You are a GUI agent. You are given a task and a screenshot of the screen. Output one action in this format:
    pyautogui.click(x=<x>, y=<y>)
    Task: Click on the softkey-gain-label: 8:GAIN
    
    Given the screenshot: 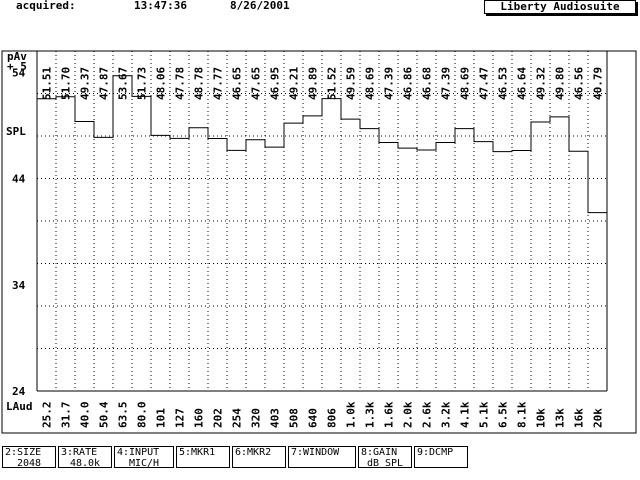 What is the action you would take?
    pyautogui.click(x=379, y=452)
    